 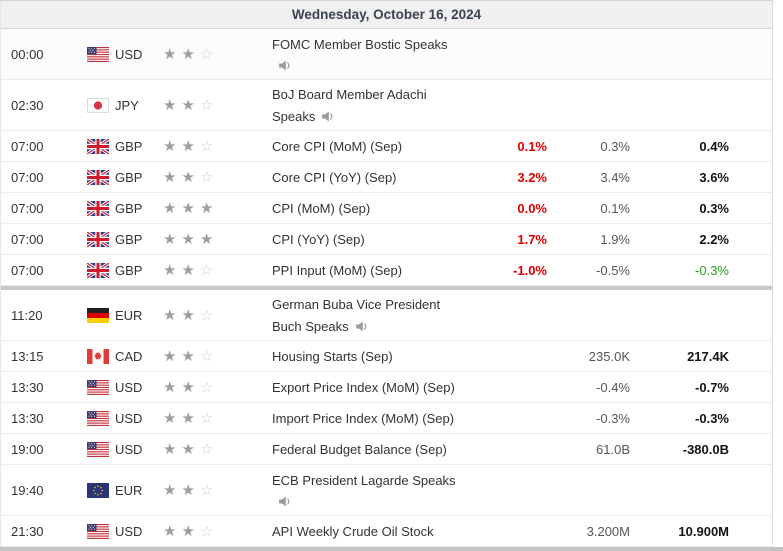 What do you see at coordinates (124, 356) in the screenshot?
I see `currency-cell: CAD` at bounding box center [124, 356].